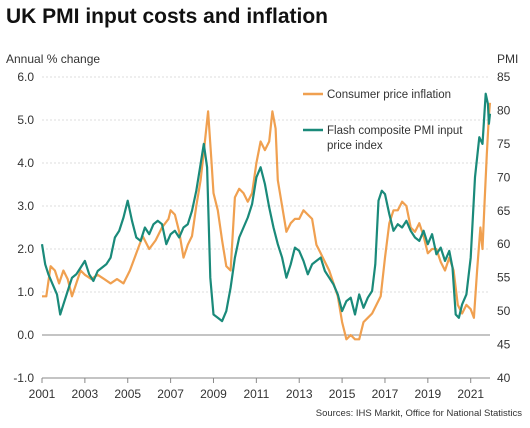 This screenshot has width=530, height=428. Describe the element at coordinates (470, 394) in the screenshot. I see `x-tick-10: 2021` at that location.